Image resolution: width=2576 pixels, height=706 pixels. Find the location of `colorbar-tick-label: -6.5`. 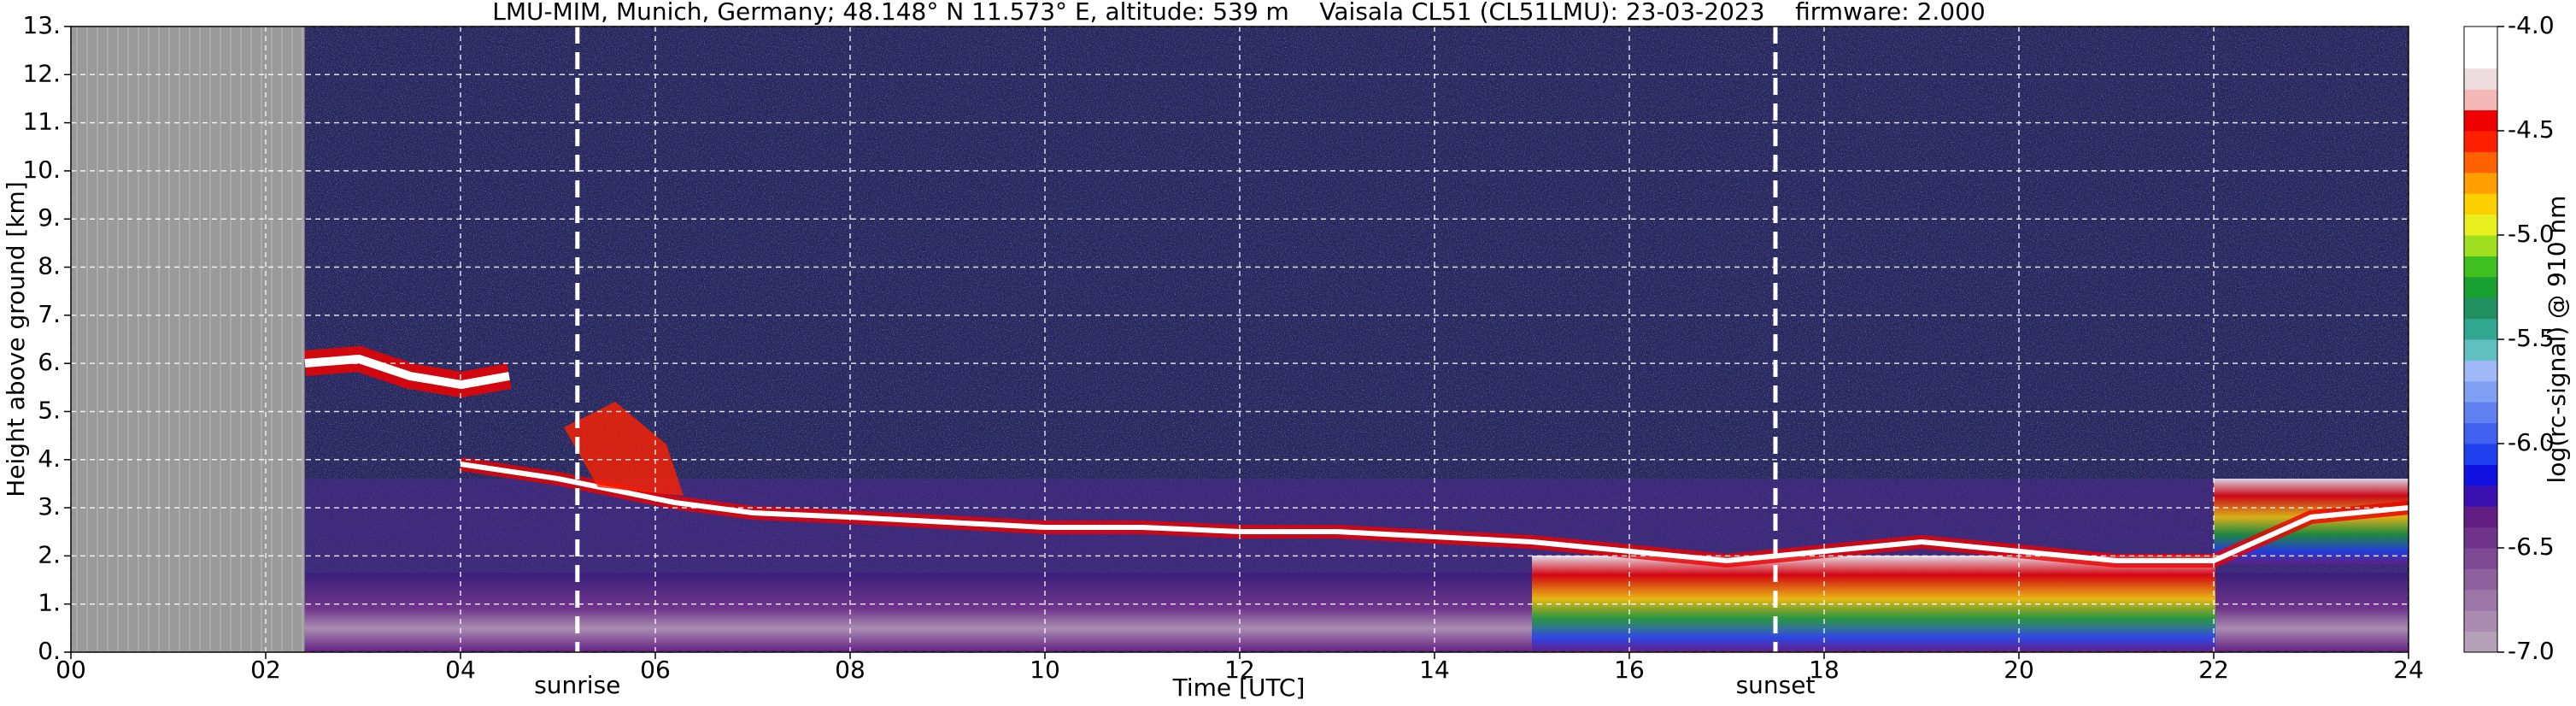

colorbar-tick-label: -6.5 is located at coordinates (2531, 546).